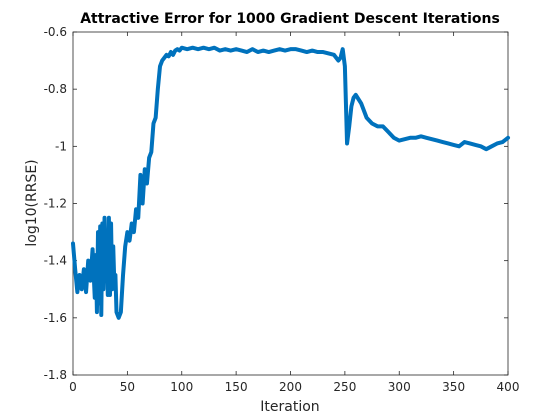  I want to click on x-axis-label: Iteration, so click(289, 407).